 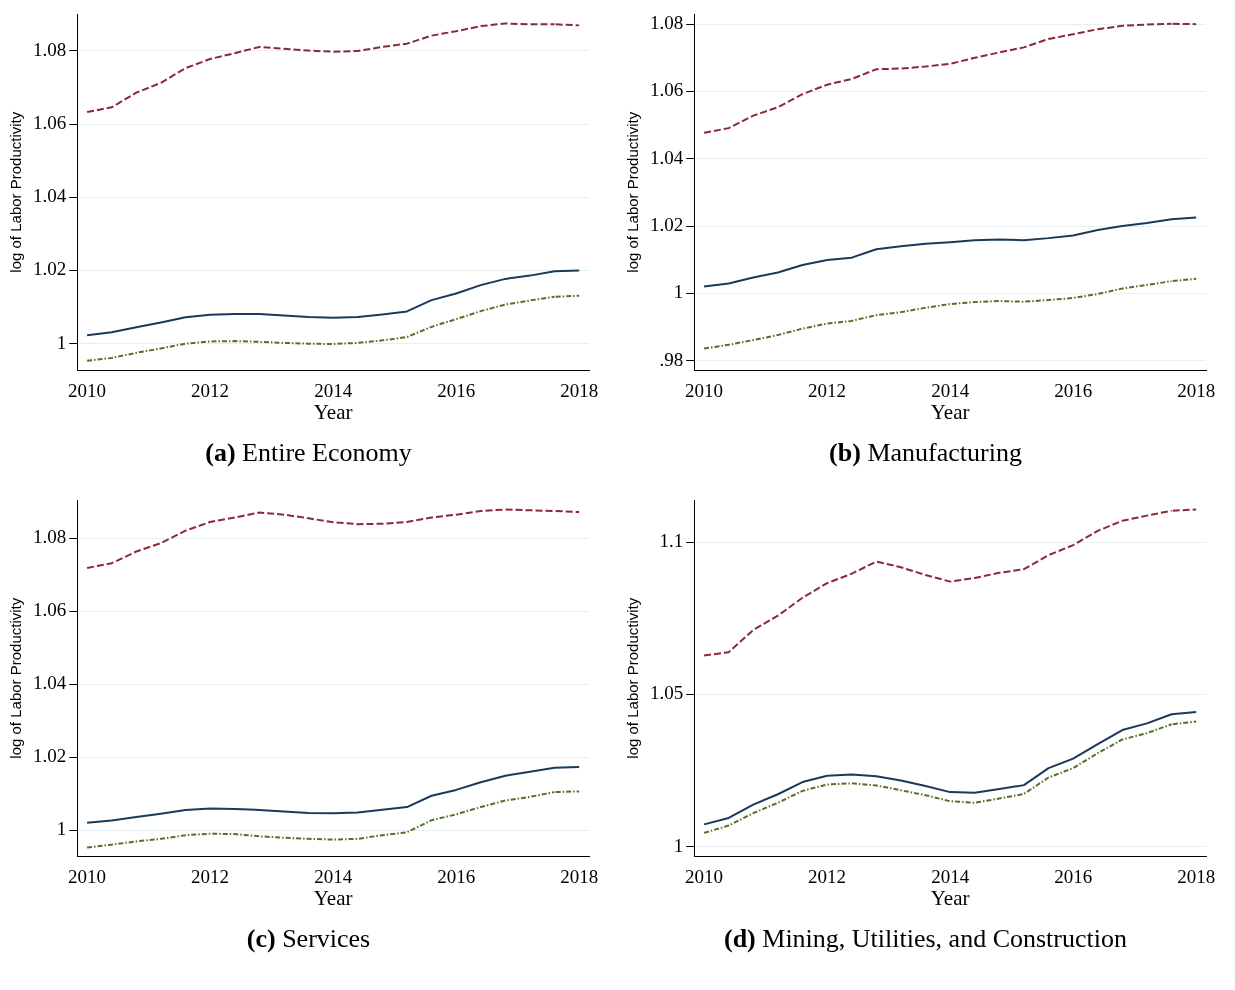 What do you see at coordinates (925, 453) in the screenshot?
I see `text: (b) Manufacturing` at bounding box center [925, 453].